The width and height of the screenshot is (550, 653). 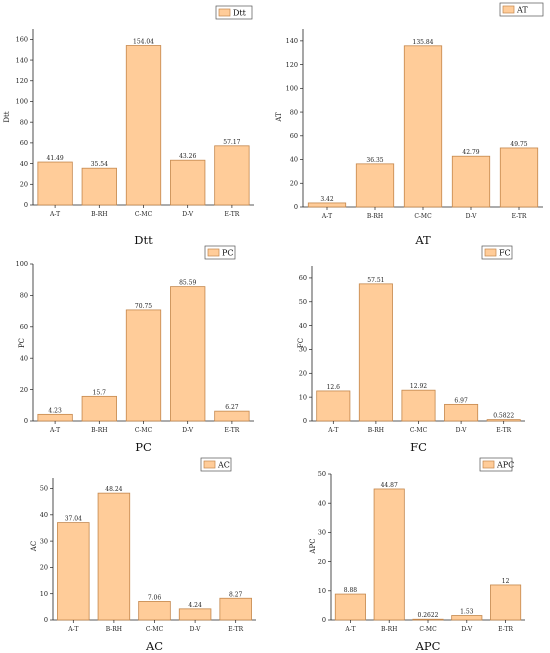 What do you see at coordinates (231, 142) in the screenshot?
I see `data-label: 57.17` at bounding box center [231, 142].